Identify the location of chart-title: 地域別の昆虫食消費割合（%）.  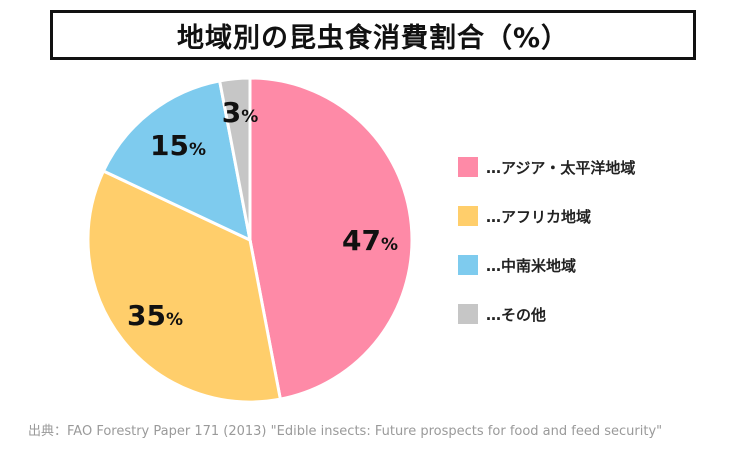
(373, 35).